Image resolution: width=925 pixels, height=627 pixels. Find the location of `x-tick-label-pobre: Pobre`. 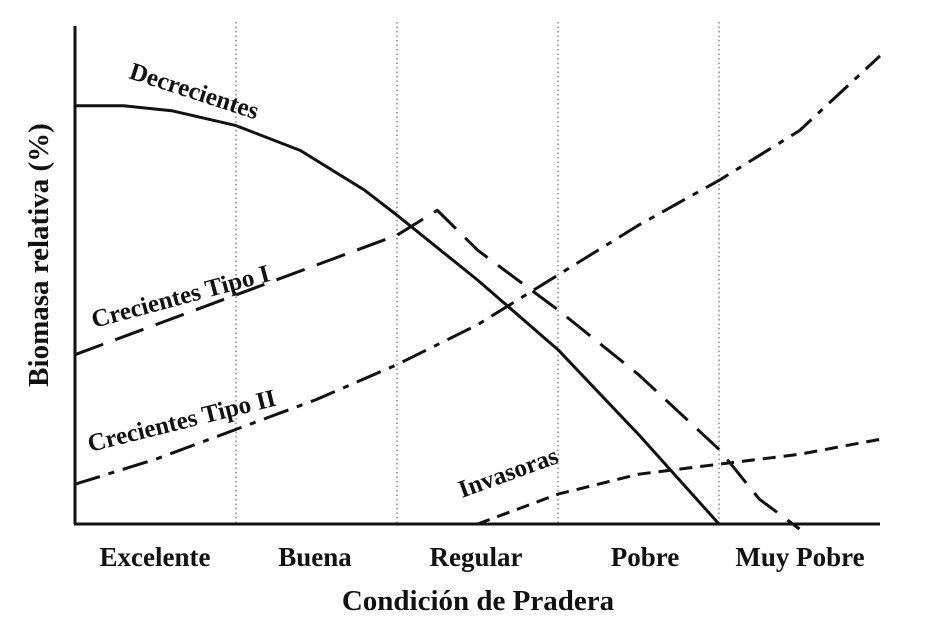

x-tick-label-pobre: Pobre is located at coordinates (645, 557).